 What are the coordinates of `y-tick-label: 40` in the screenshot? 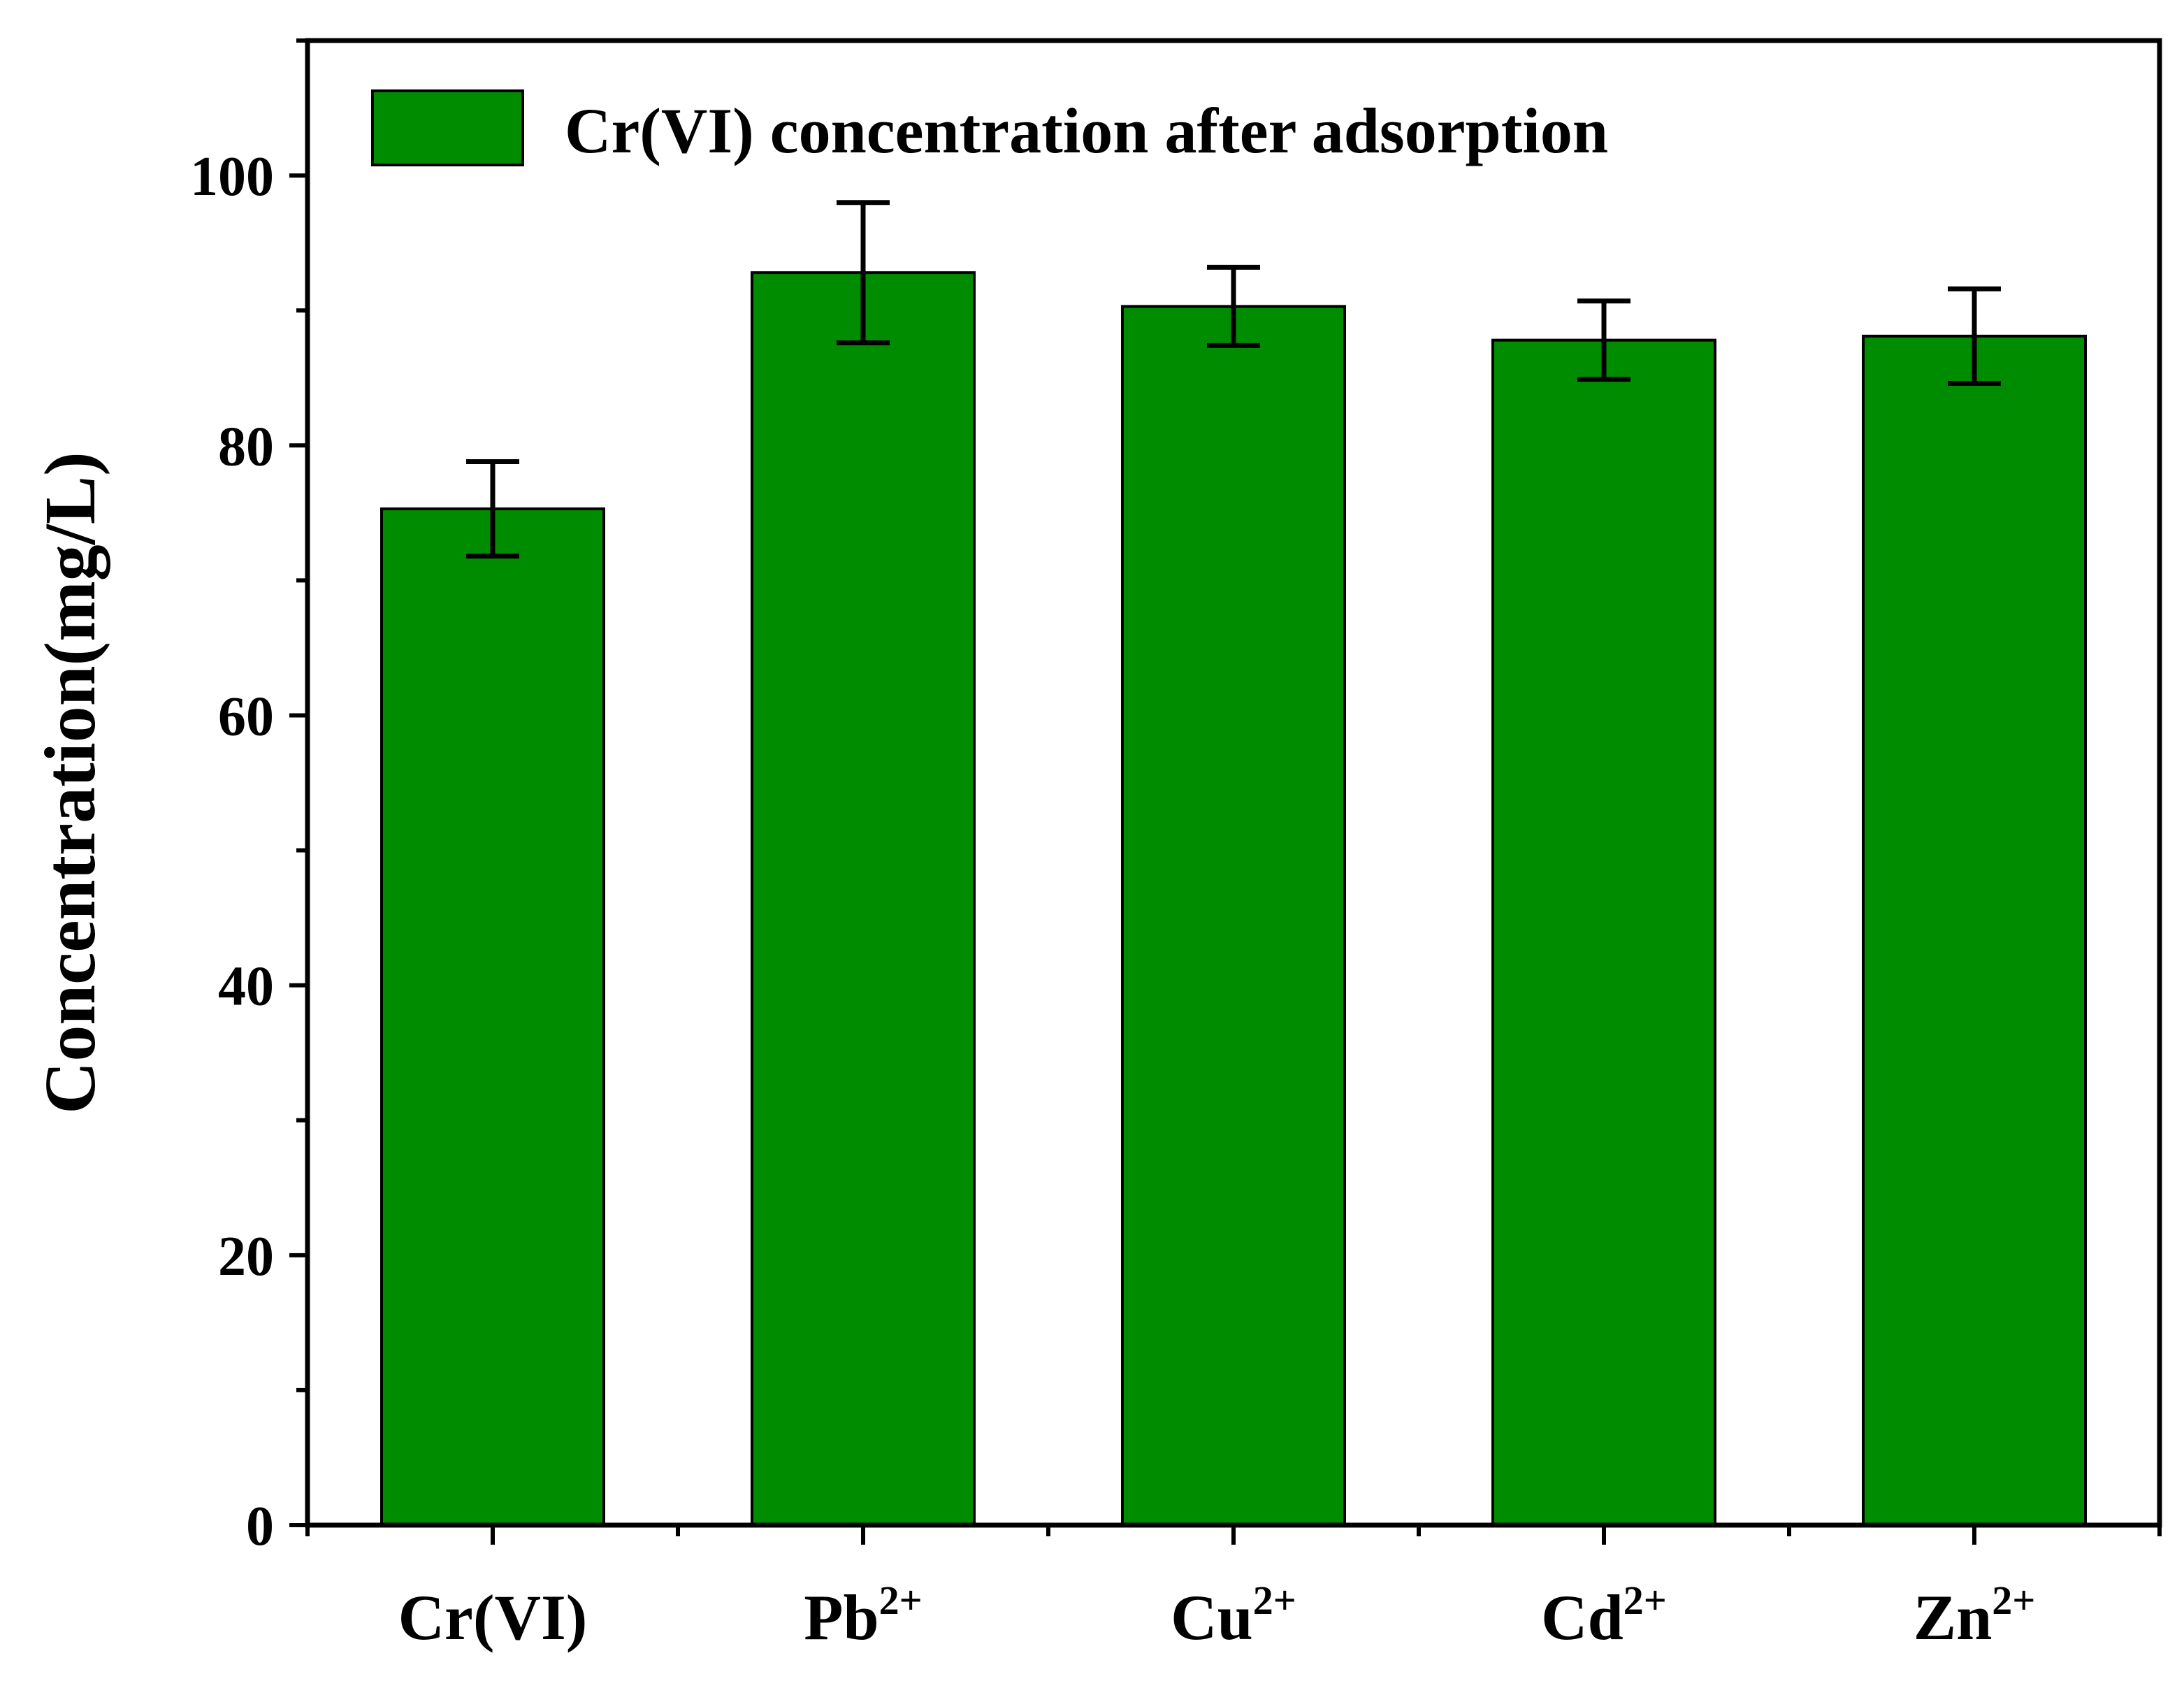 It's located at (246, 987).